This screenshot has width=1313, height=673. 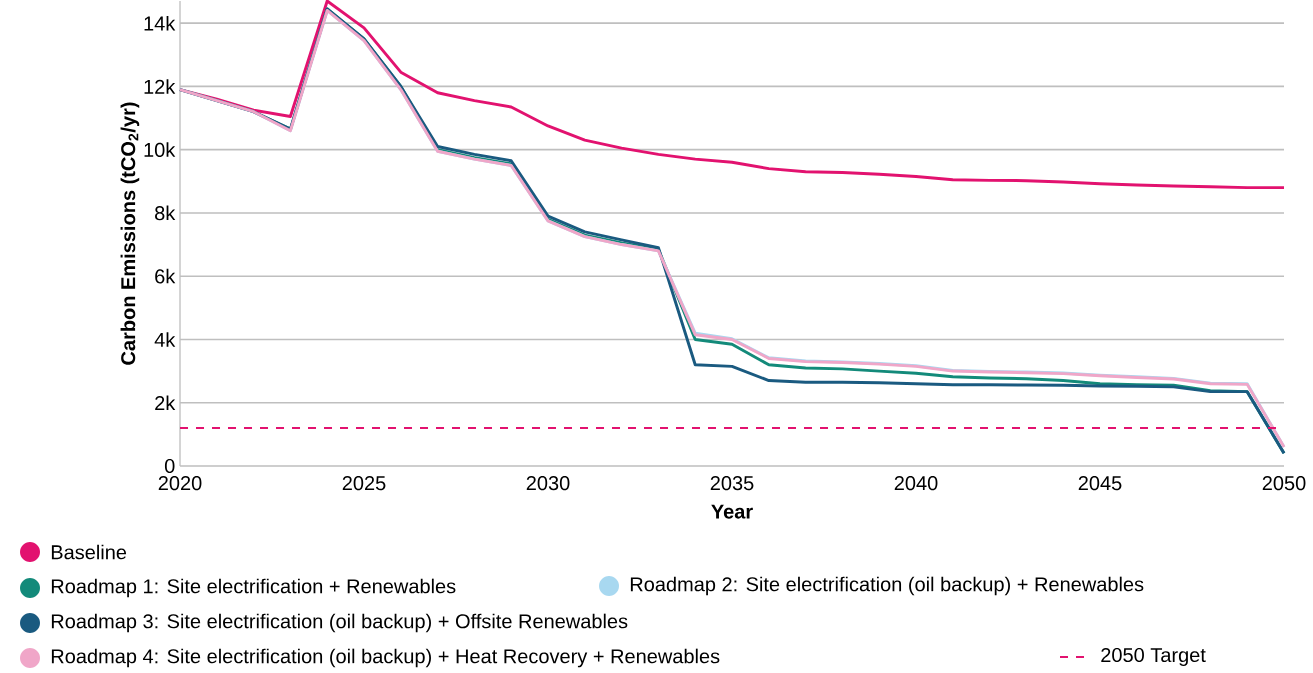 I want to click on x-tick-label: 2035, so click(x=732, y=483).